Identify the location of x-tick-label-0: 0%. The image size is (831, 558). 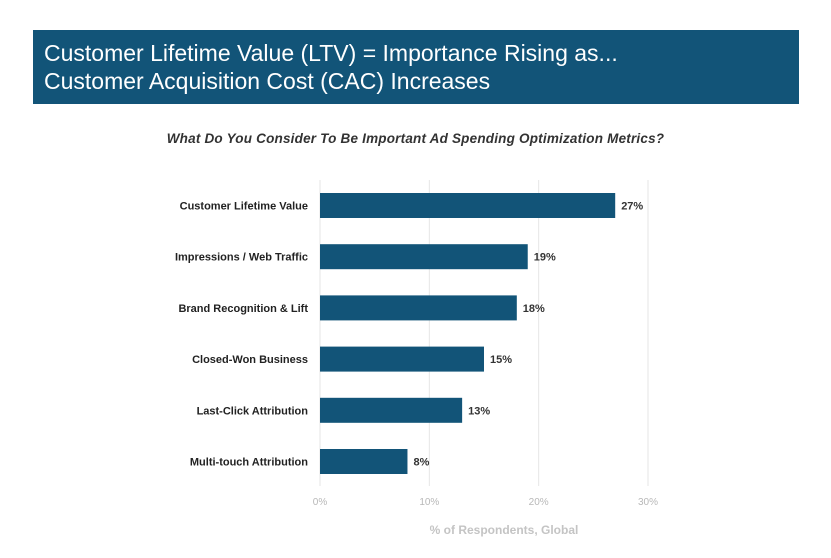
(320, 502).